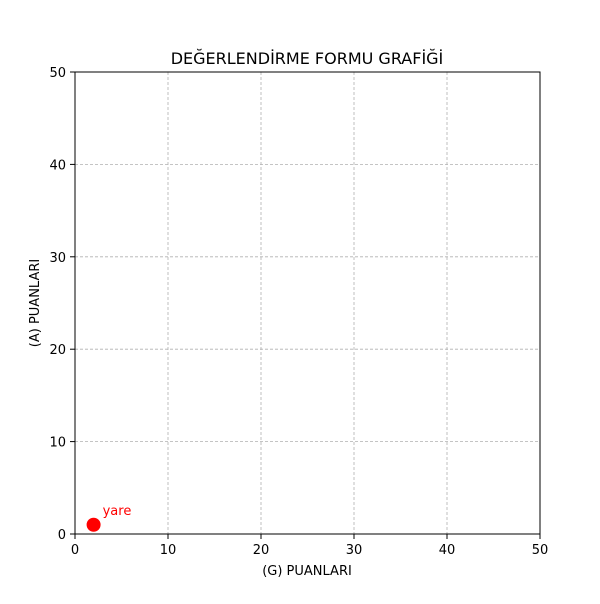 The height and width of the screenshot is (604, 600). I want to click on y-tick-label: 20, so click(57, 350).